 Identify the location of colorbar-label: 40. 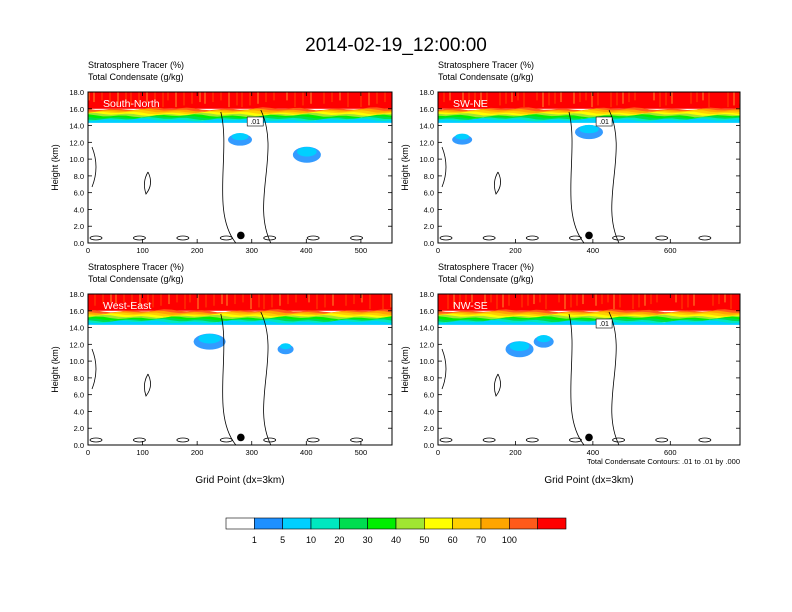
(396, 540).